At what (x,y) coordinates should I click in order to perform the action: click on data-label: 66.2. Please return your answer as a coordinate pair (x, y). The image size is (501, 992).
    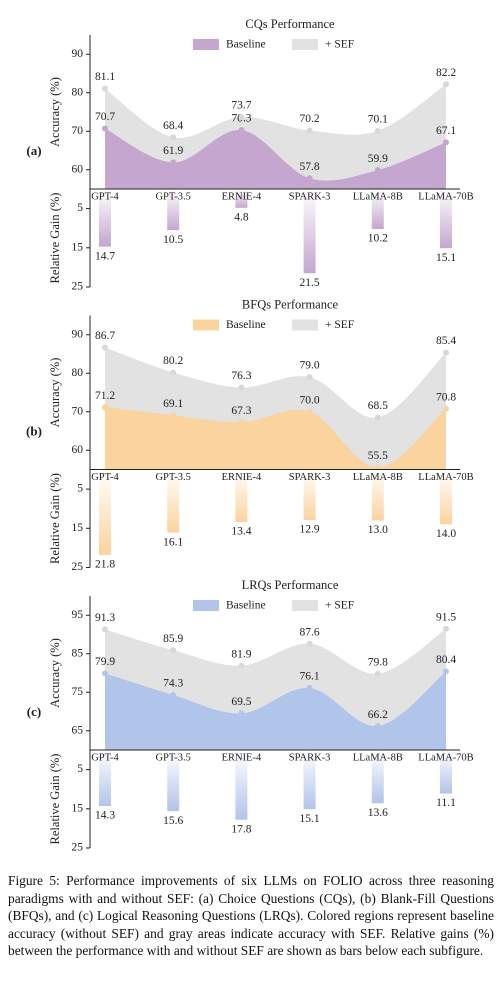
    Looking at the image, I should click on (378, 715).